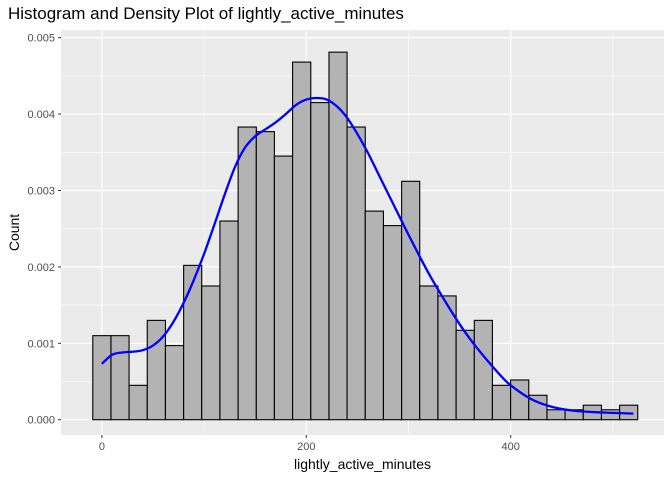 The width and height of the screenshot is (672, 480). I want to click on x-axis: 0 200 400, so click(309, 444).